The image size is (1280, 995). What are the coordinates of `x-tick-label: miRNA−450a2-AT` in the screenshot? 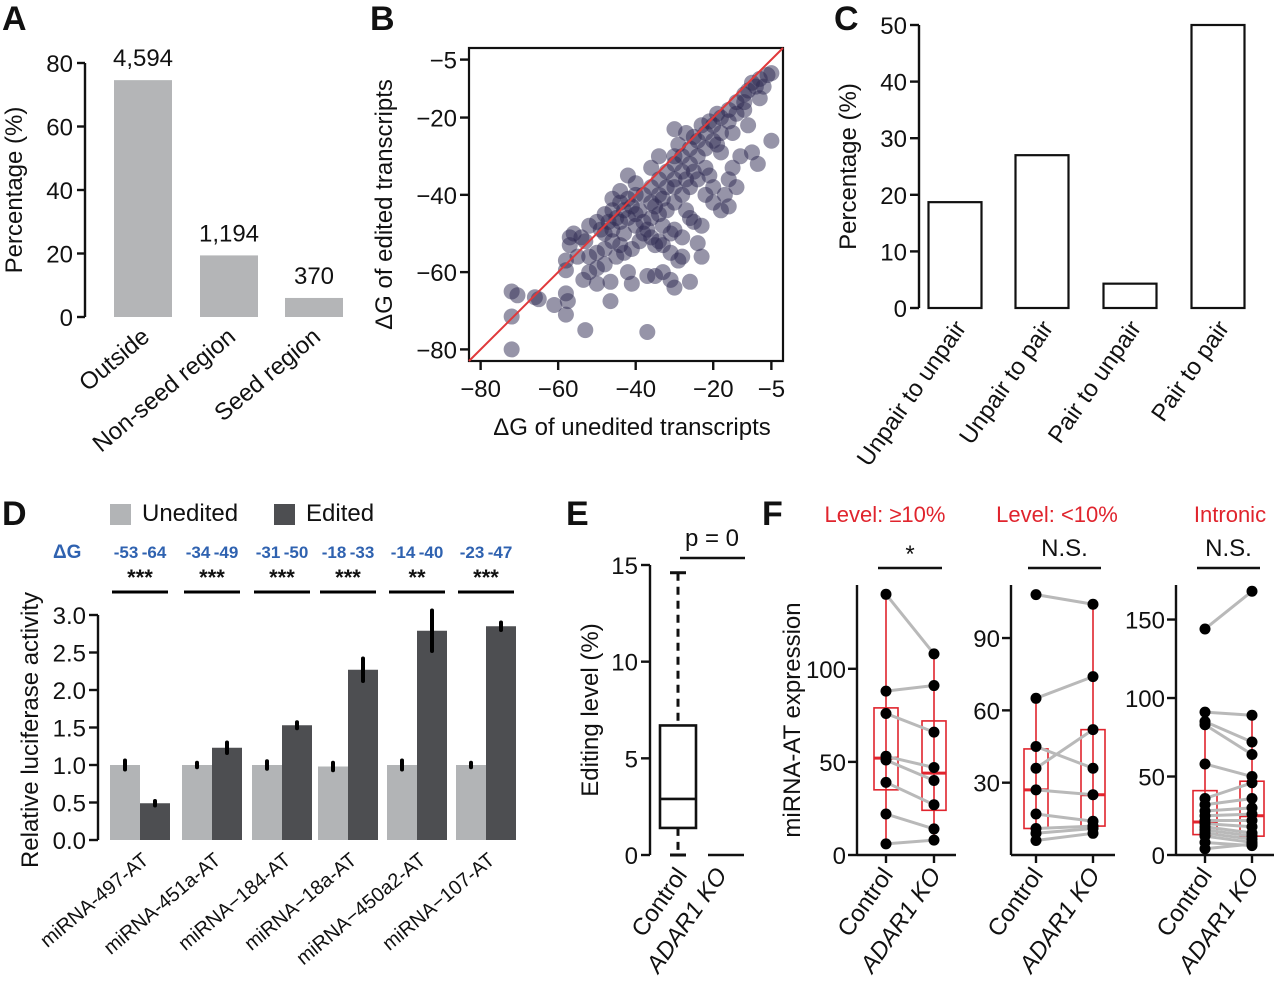 It's located at (361, 909).